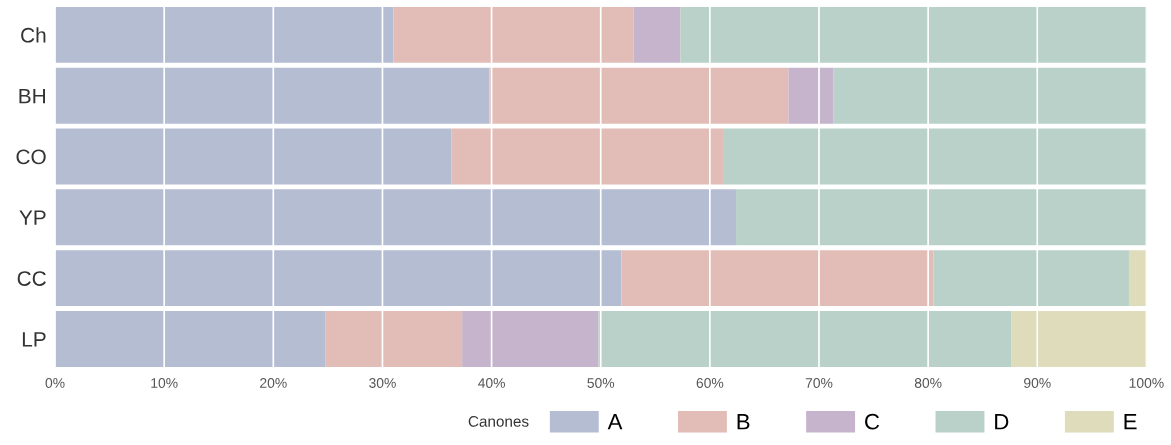 The width and height of the screenshot is (1171, 445). Describe the element at coordinates (1002, 422) in the screenshot. I see `legend-label: D` at that location.